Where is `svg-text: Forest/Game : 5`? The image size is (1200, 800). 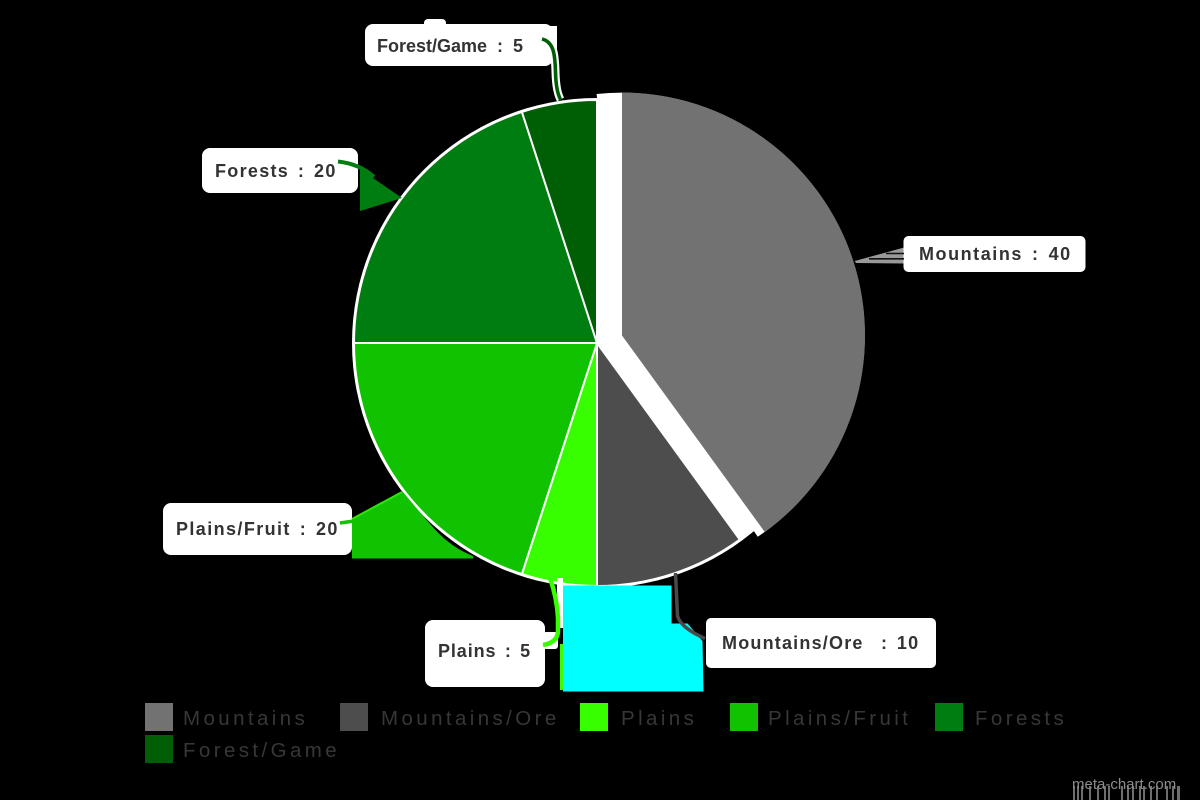 svg-text: Forest/Game : 5 is located at coordinates (450, 46).